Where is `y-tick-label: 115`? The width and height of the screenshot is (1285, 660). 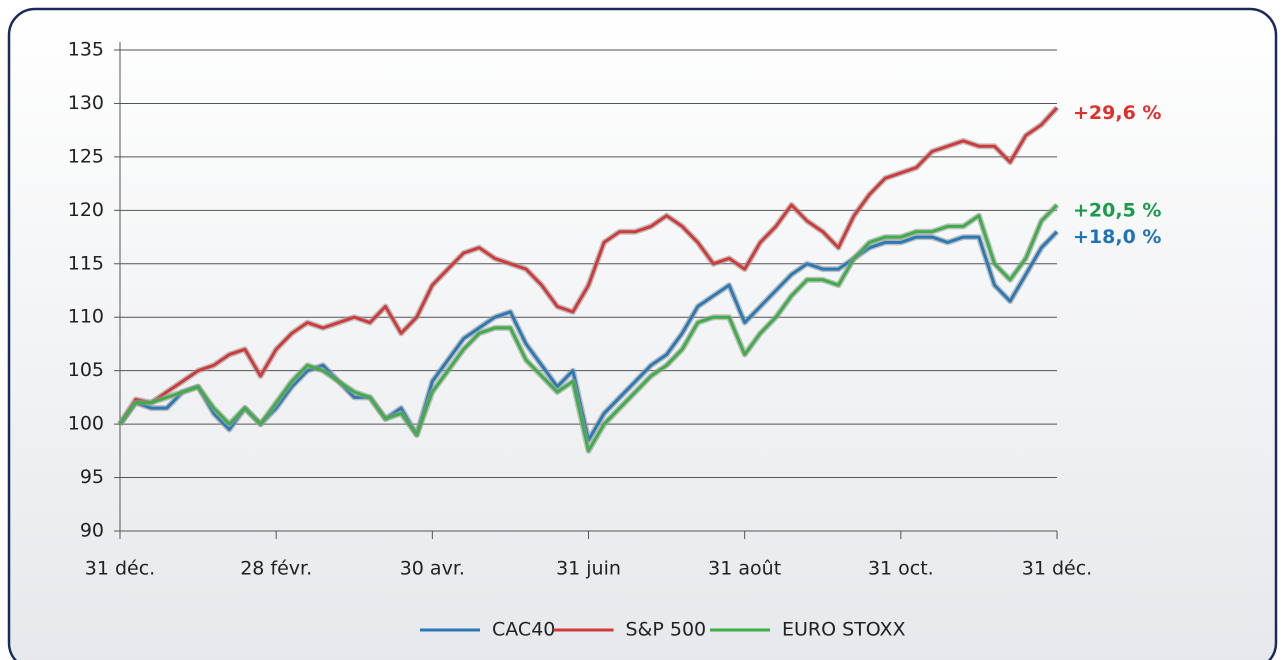
y-tick-label: 115 is located at coordinates (86, 263).